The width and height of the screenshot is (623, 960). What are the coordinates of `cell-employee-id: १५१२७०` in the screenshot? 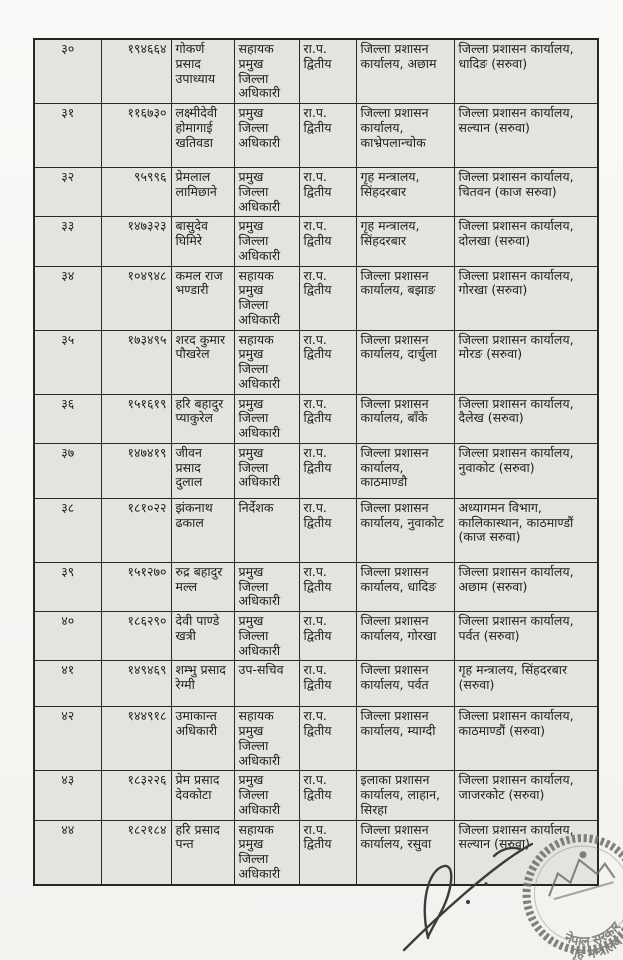 It's located at (136, 587).